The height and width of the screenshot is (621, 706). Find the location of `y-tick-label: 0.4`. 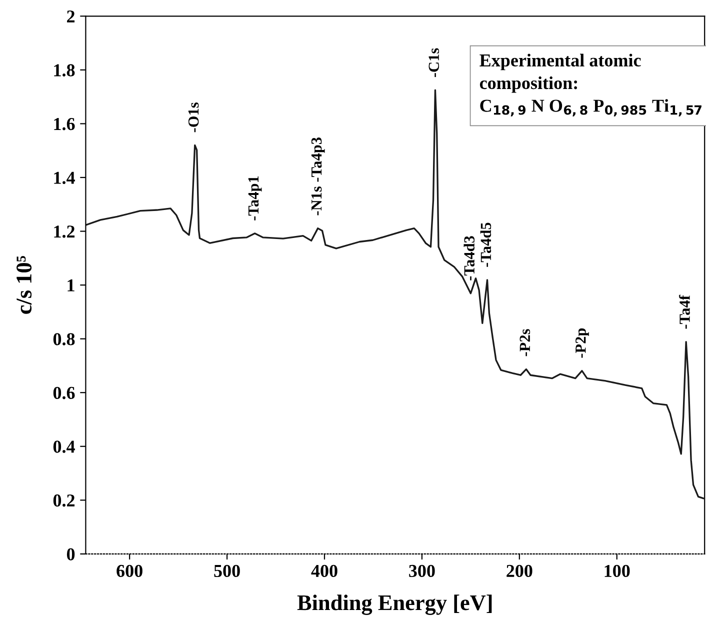

y-tick-label: 0.4 is located at coordinates (64, 446).